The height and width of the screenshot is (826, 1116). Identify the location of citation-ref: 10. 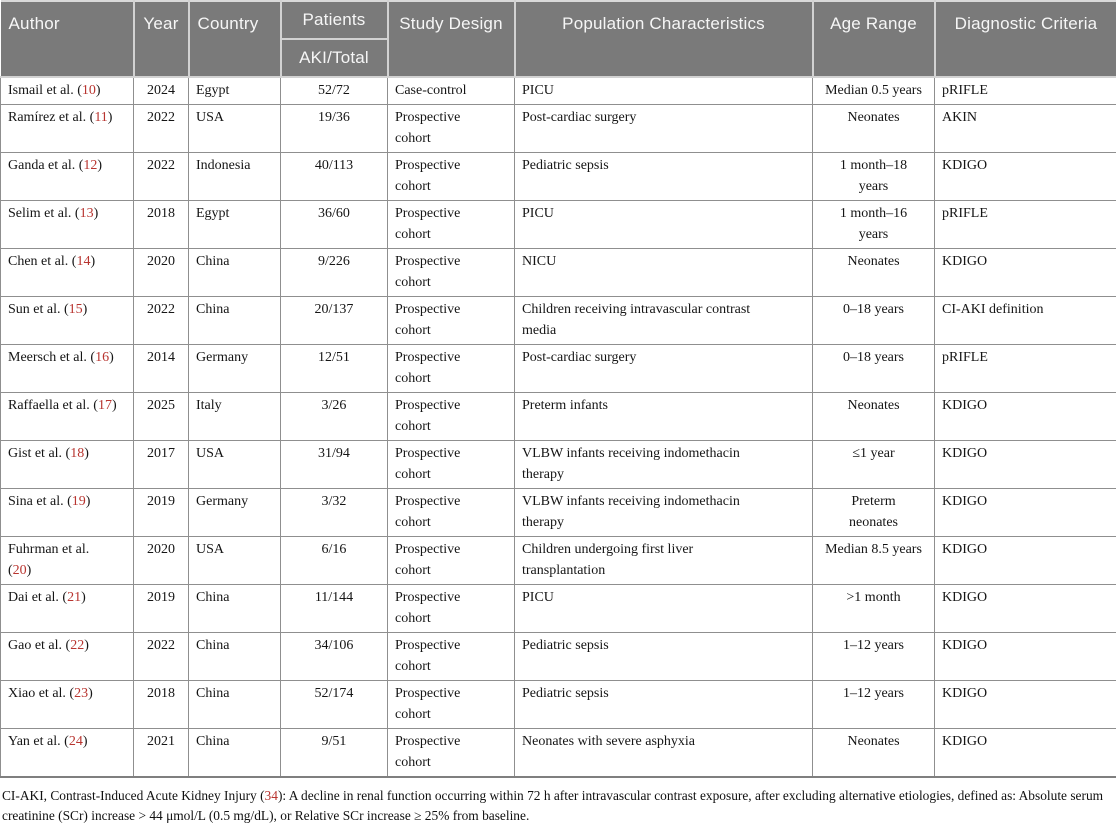
(89, 90).